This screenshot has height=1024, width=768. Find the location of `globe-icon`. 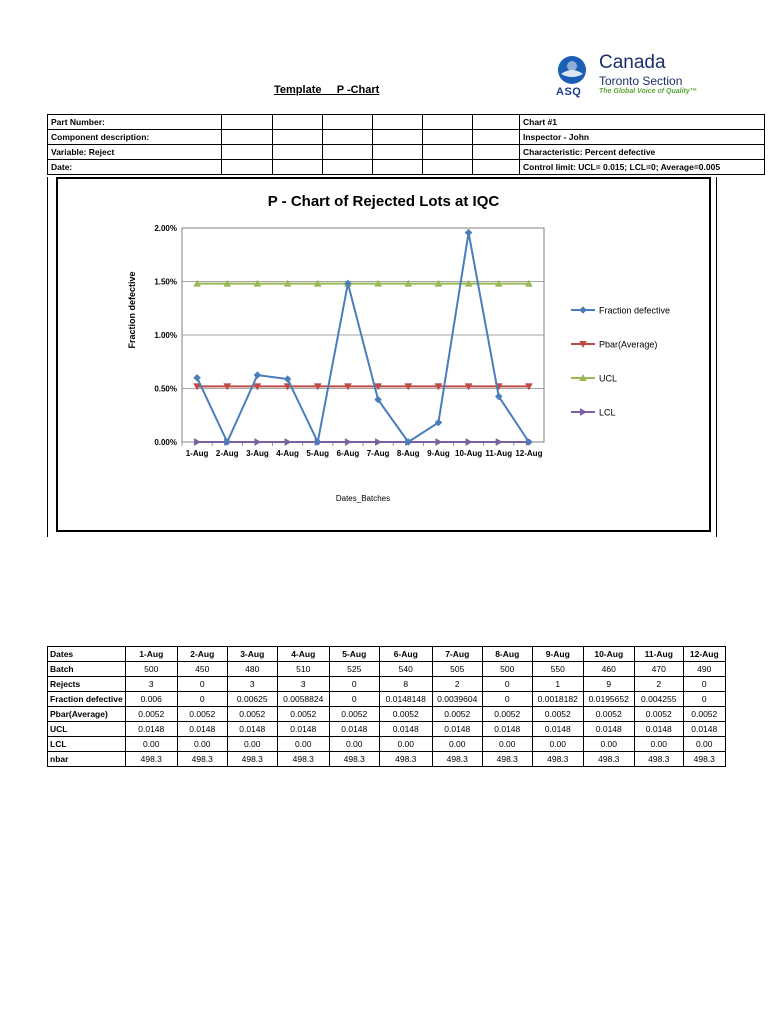

globe-icon is located at coordinates (572, 70).